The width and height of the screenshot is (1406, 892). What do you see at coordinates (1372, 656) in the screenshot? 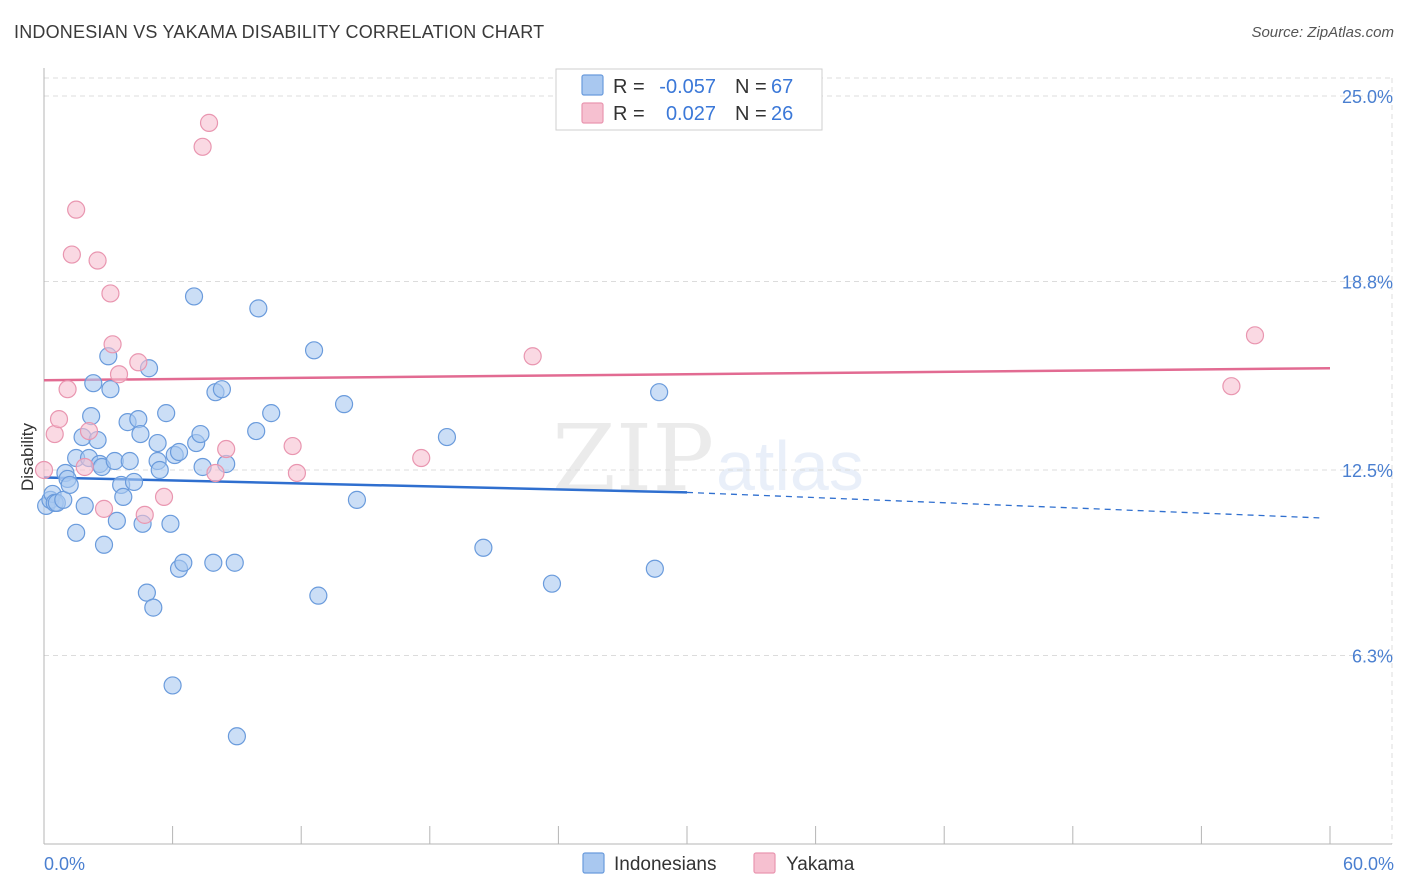
I see `y-tick-label: 6.3%` at bounding box center [1372, 656].